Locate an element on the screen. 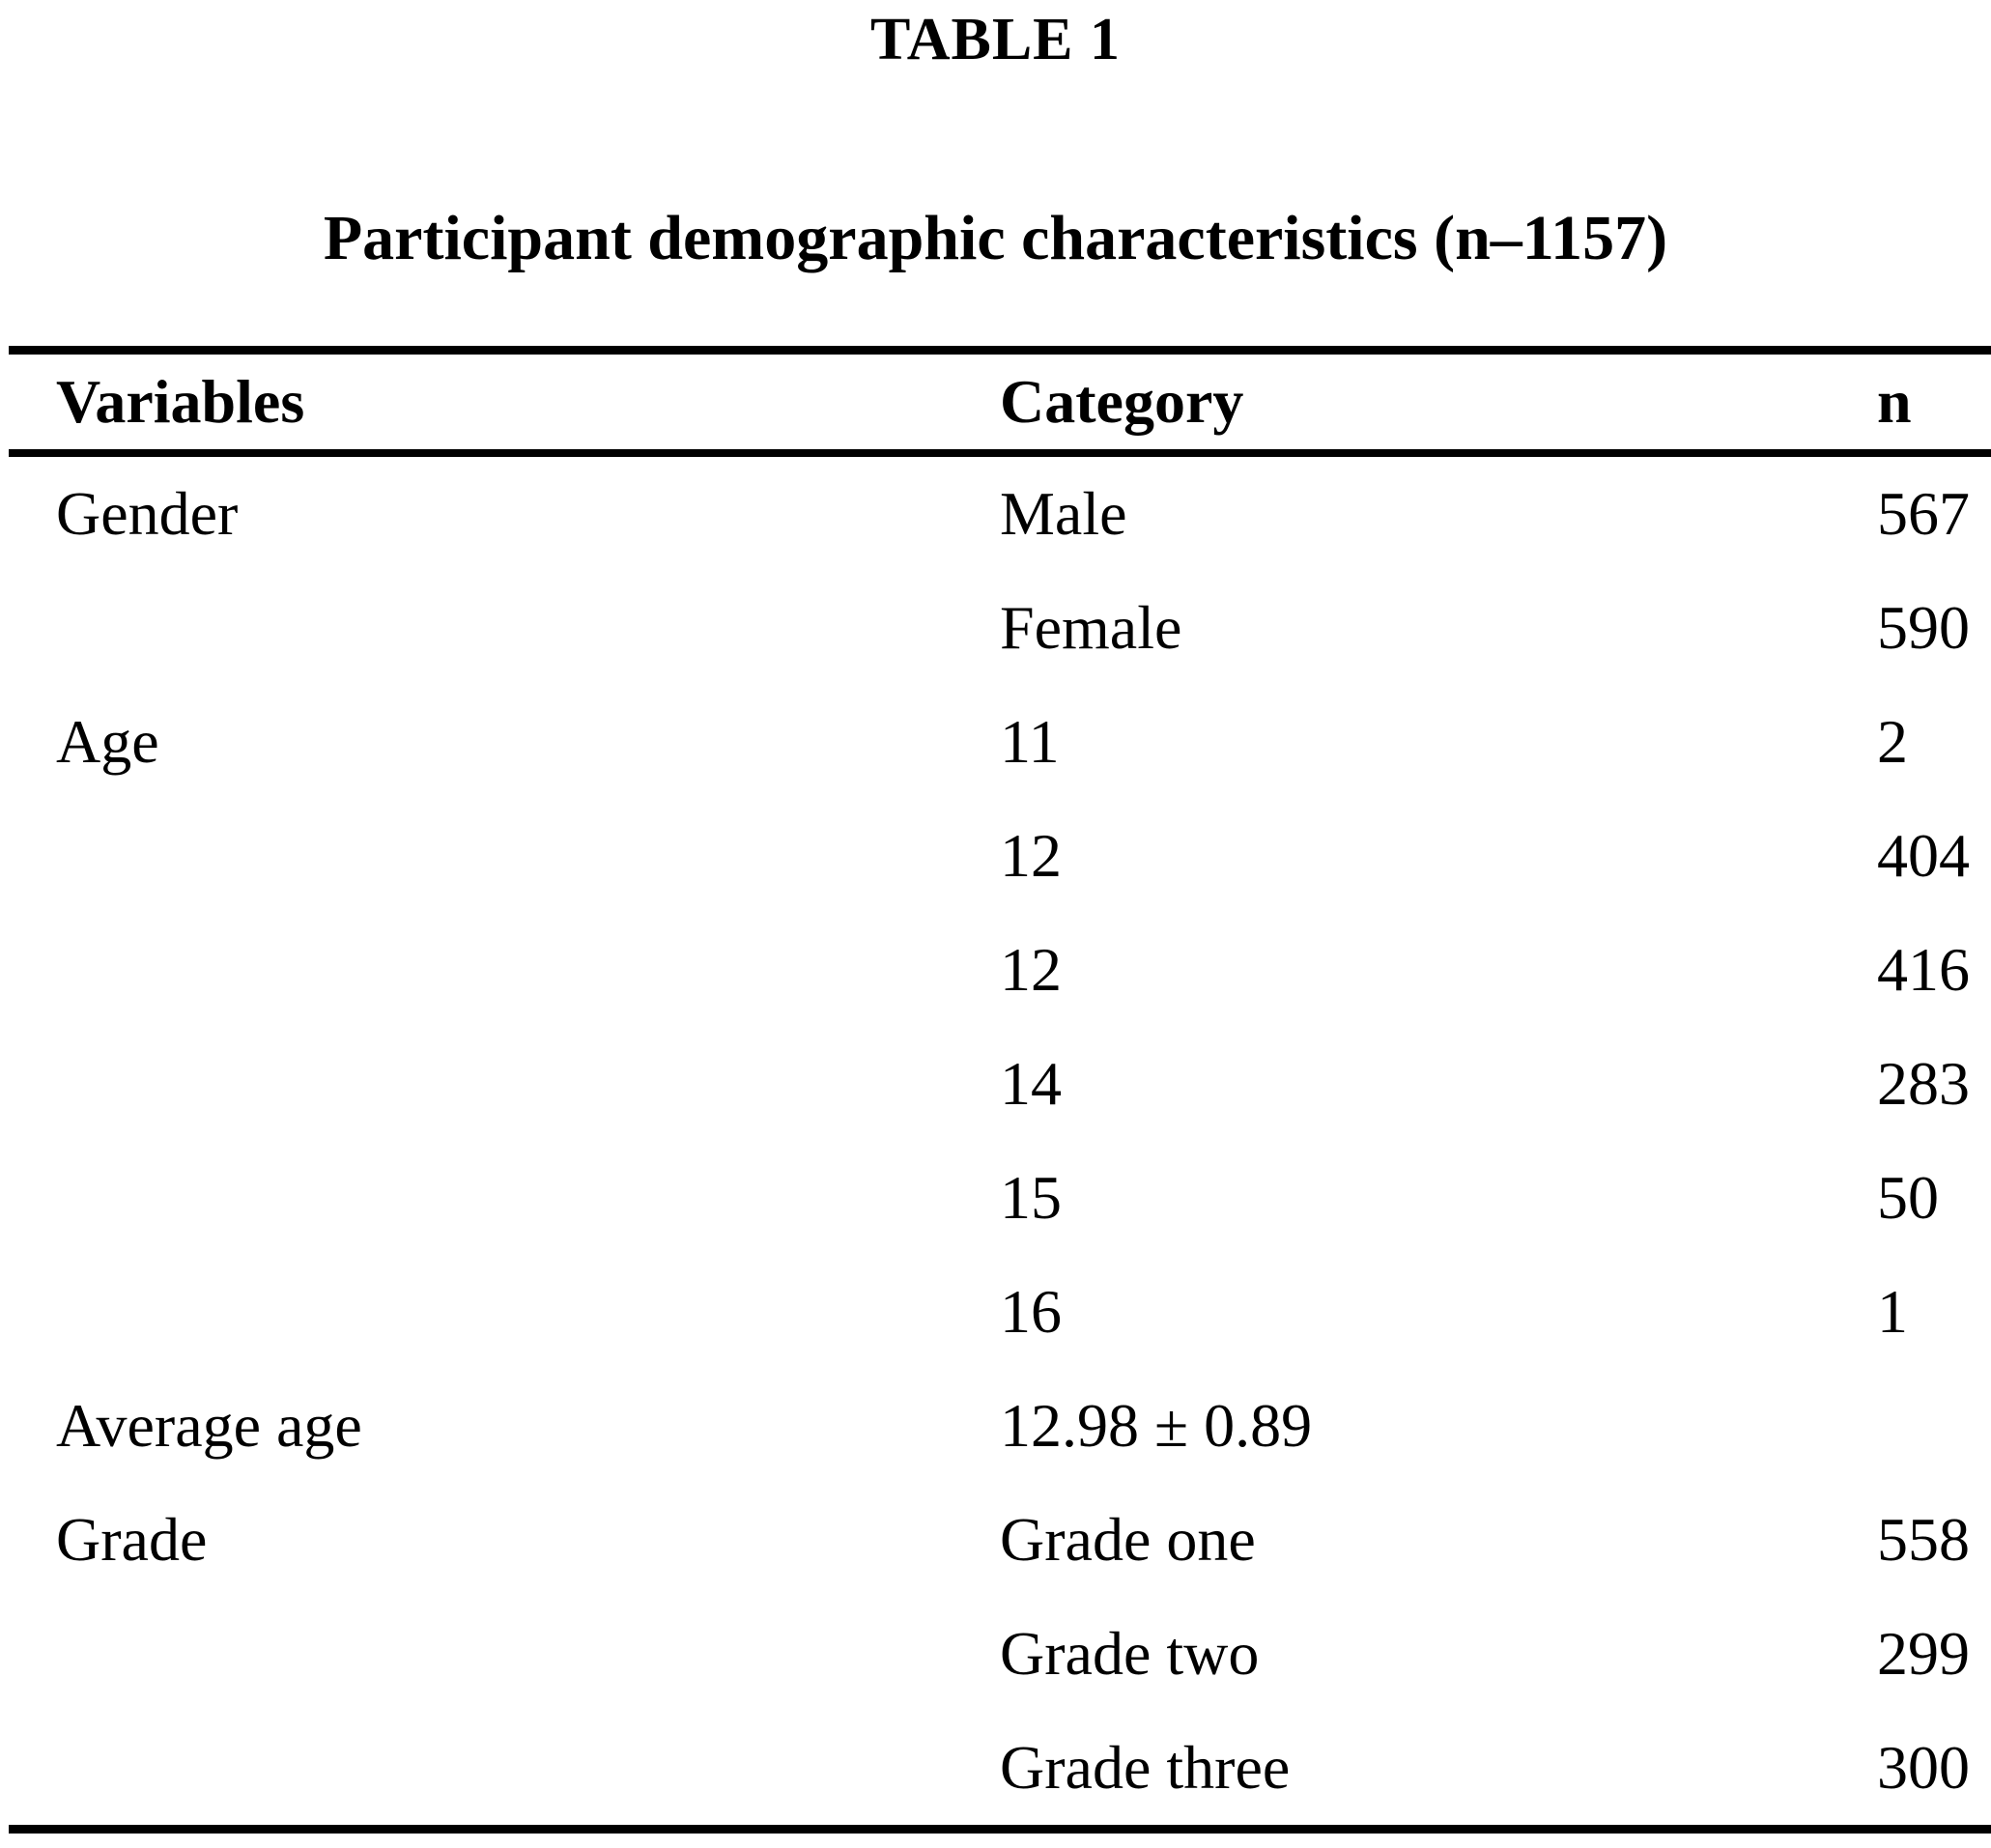 This screenshot has width=1991, height=1848. table-row: Average age 12.98 ± 0.89 is located at coordinates (1000, 1426).